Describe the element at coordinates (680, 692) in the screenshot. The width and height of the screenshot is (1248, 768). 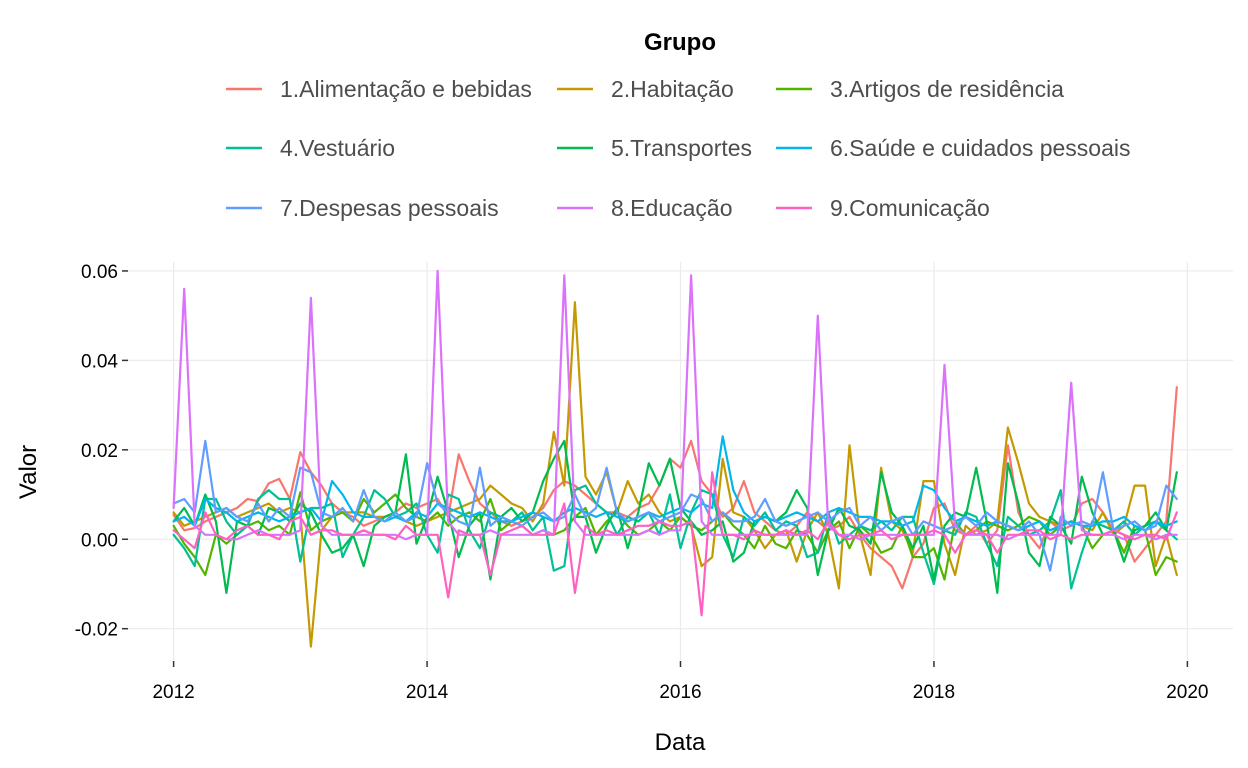
I see `x-tick-label: 2016` at that location.